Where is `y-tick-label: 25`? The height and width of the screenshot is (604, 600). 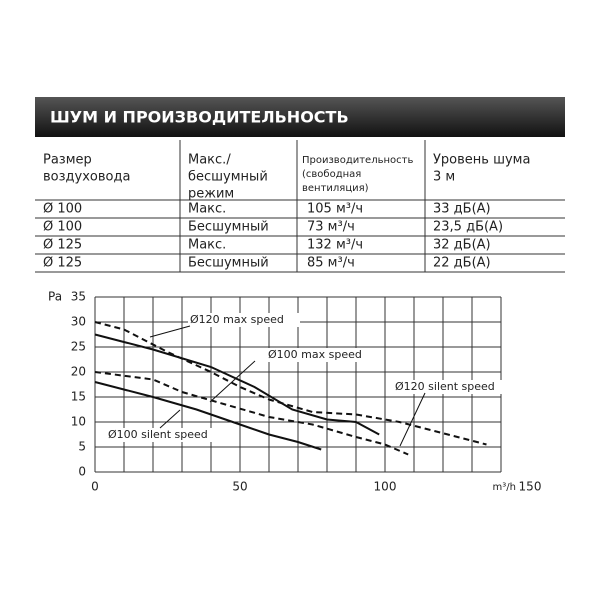
y-tick-label: 25 is located at coordinates (78, 347).